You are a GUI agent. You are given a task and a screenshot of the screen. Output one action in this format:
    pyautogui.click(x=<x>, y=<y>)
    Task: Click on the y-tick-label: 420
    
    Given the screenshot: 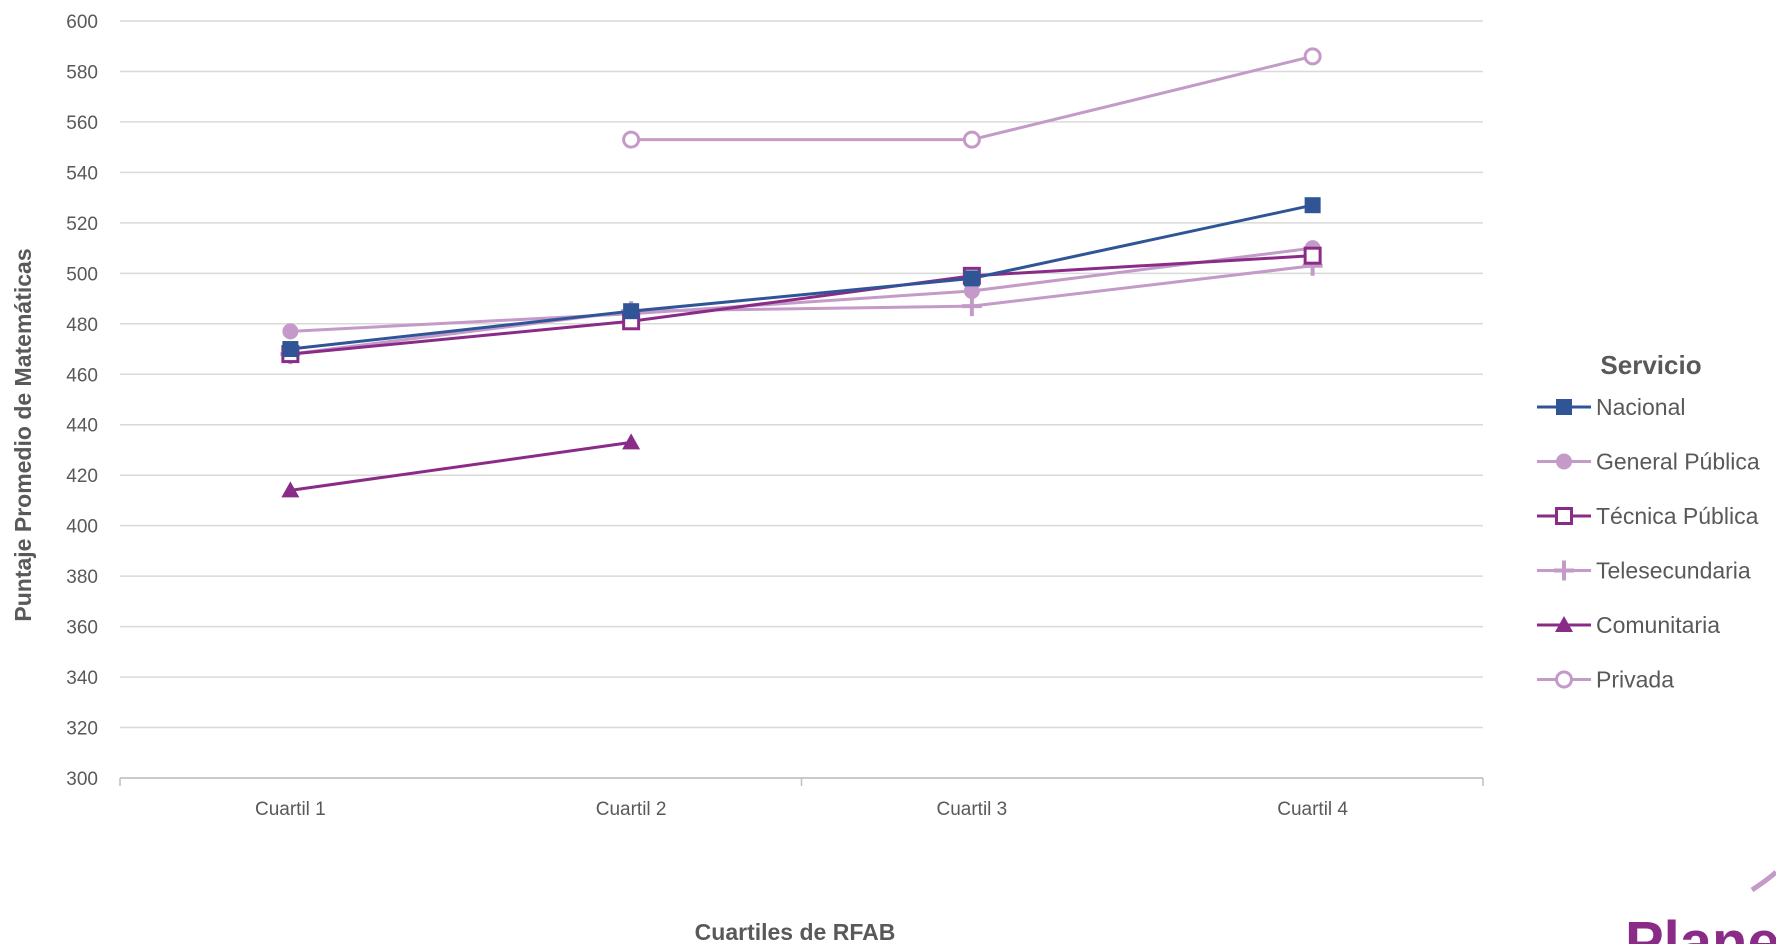 What is the action you would take?
    pyautogui.click(x=82, y=476)
    